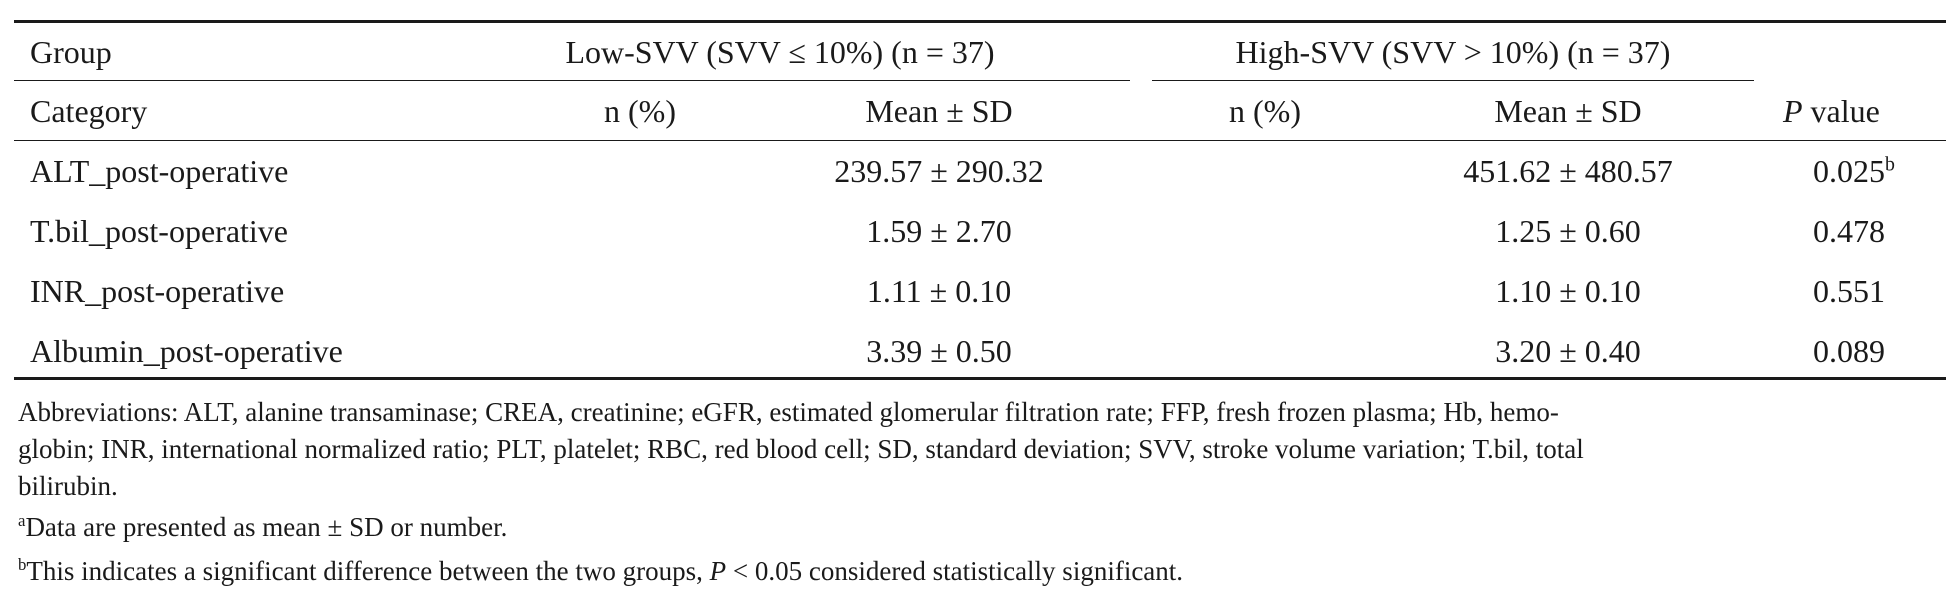 The width and height of the screenshot is (1960, 610). Describe the element at coordinates (22, 520) in the screenshot. I see `footnote-a-marker: a` at that location.